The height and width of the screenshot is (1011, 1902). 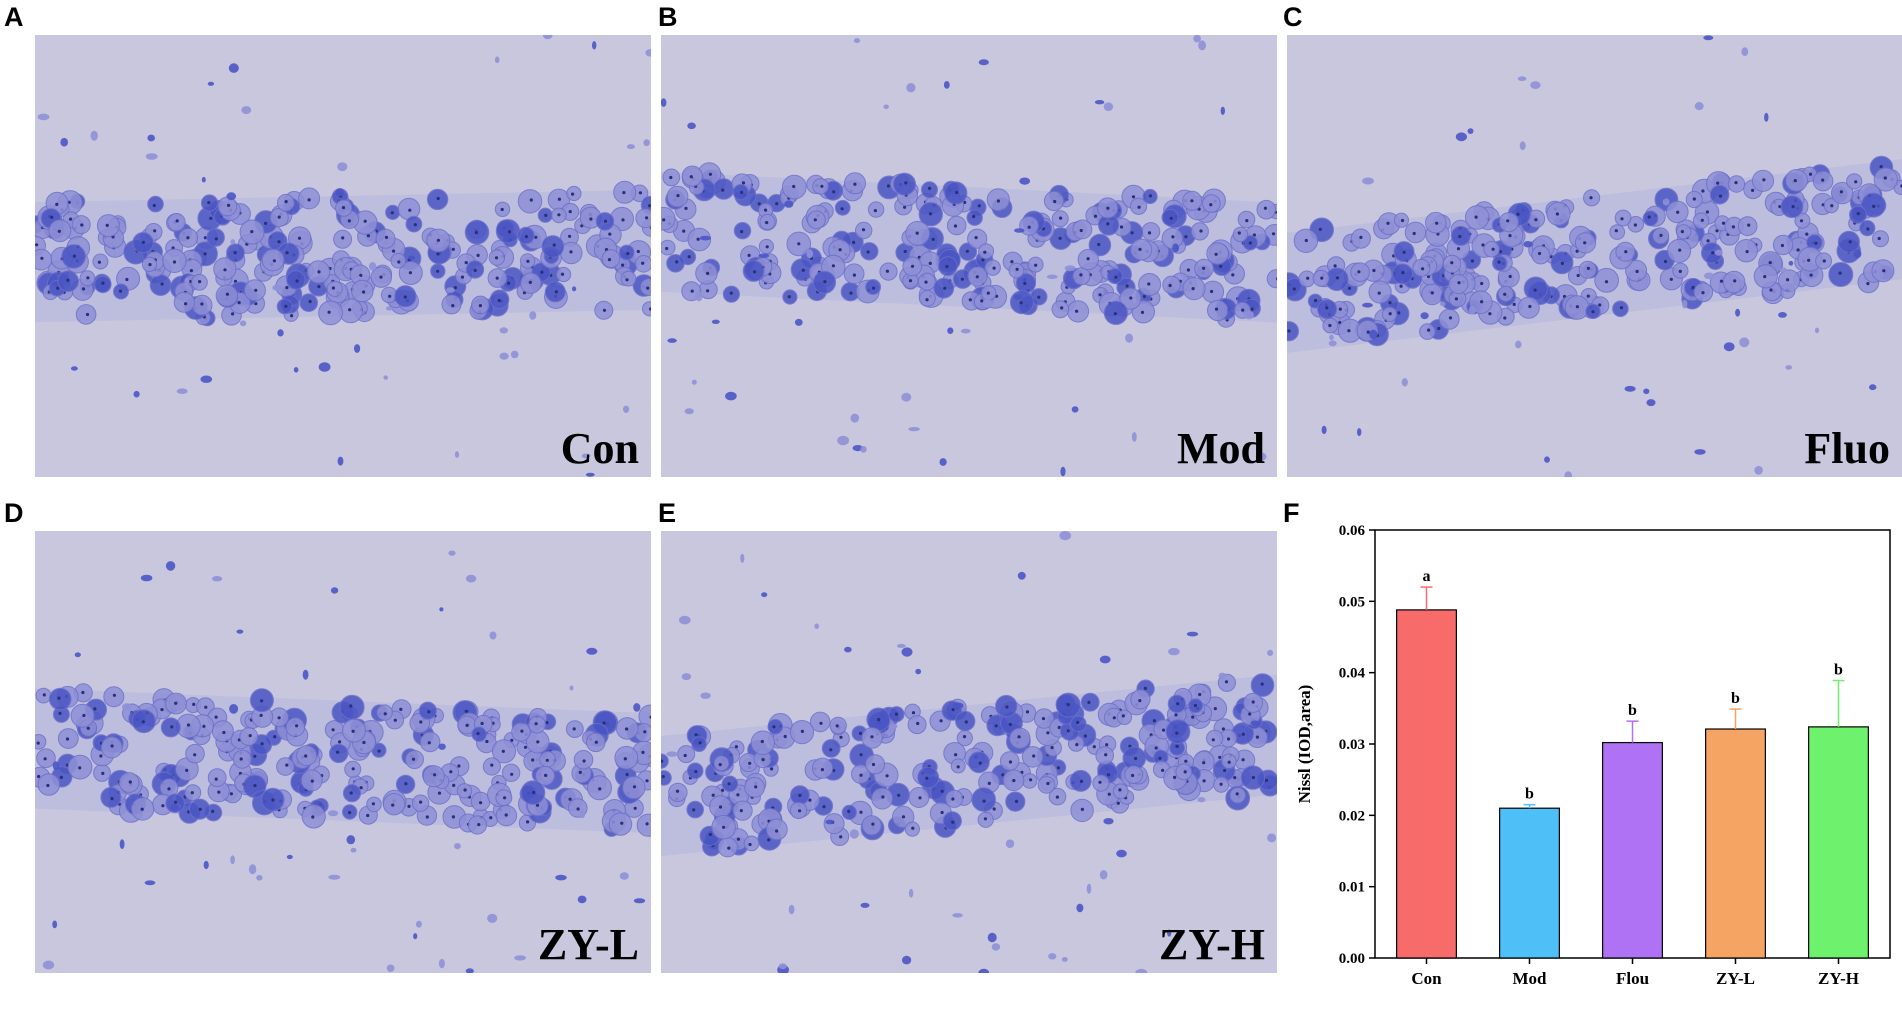 I want to click on tissue-image-zy-h, so click(x=969, y=752).